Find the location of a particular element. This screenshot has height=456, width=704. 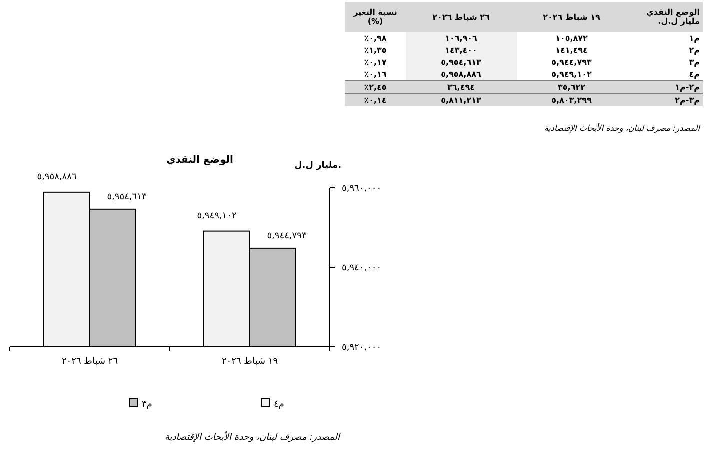

text: ١٩ شباط ٢٠٢٦ is located at coordinates (571, 17).